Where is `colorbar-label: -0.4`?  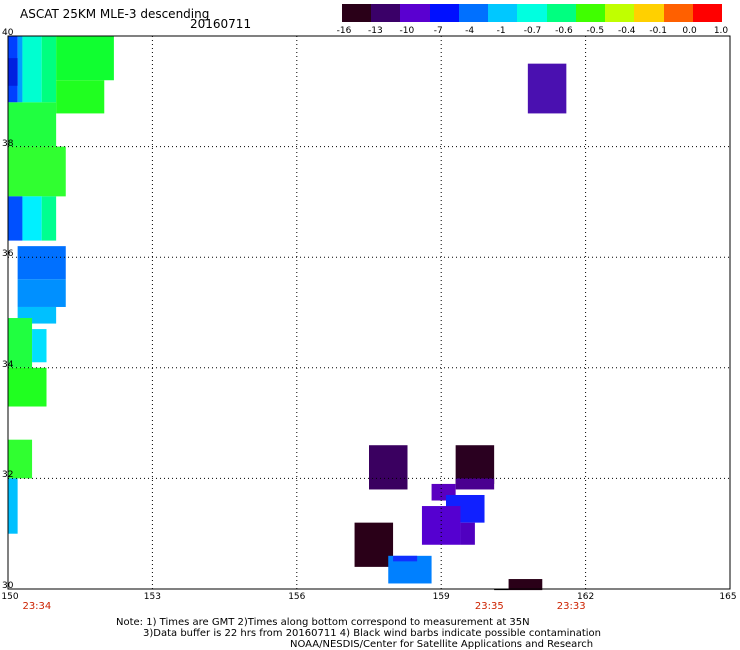 colorbar-label: -0.4 is located at coordinates (626, 31).